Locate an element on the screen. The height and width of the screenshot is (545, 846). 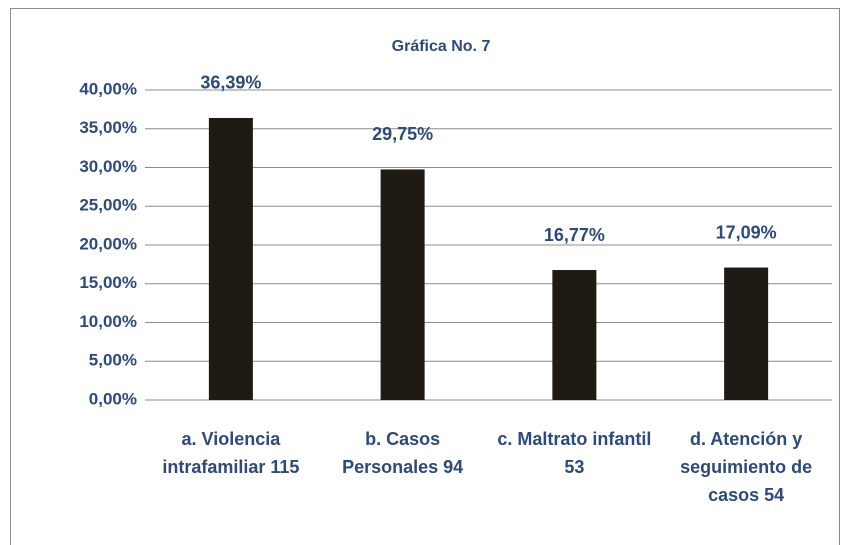
value-label: 29,75% is located at coordinates (402, 134).